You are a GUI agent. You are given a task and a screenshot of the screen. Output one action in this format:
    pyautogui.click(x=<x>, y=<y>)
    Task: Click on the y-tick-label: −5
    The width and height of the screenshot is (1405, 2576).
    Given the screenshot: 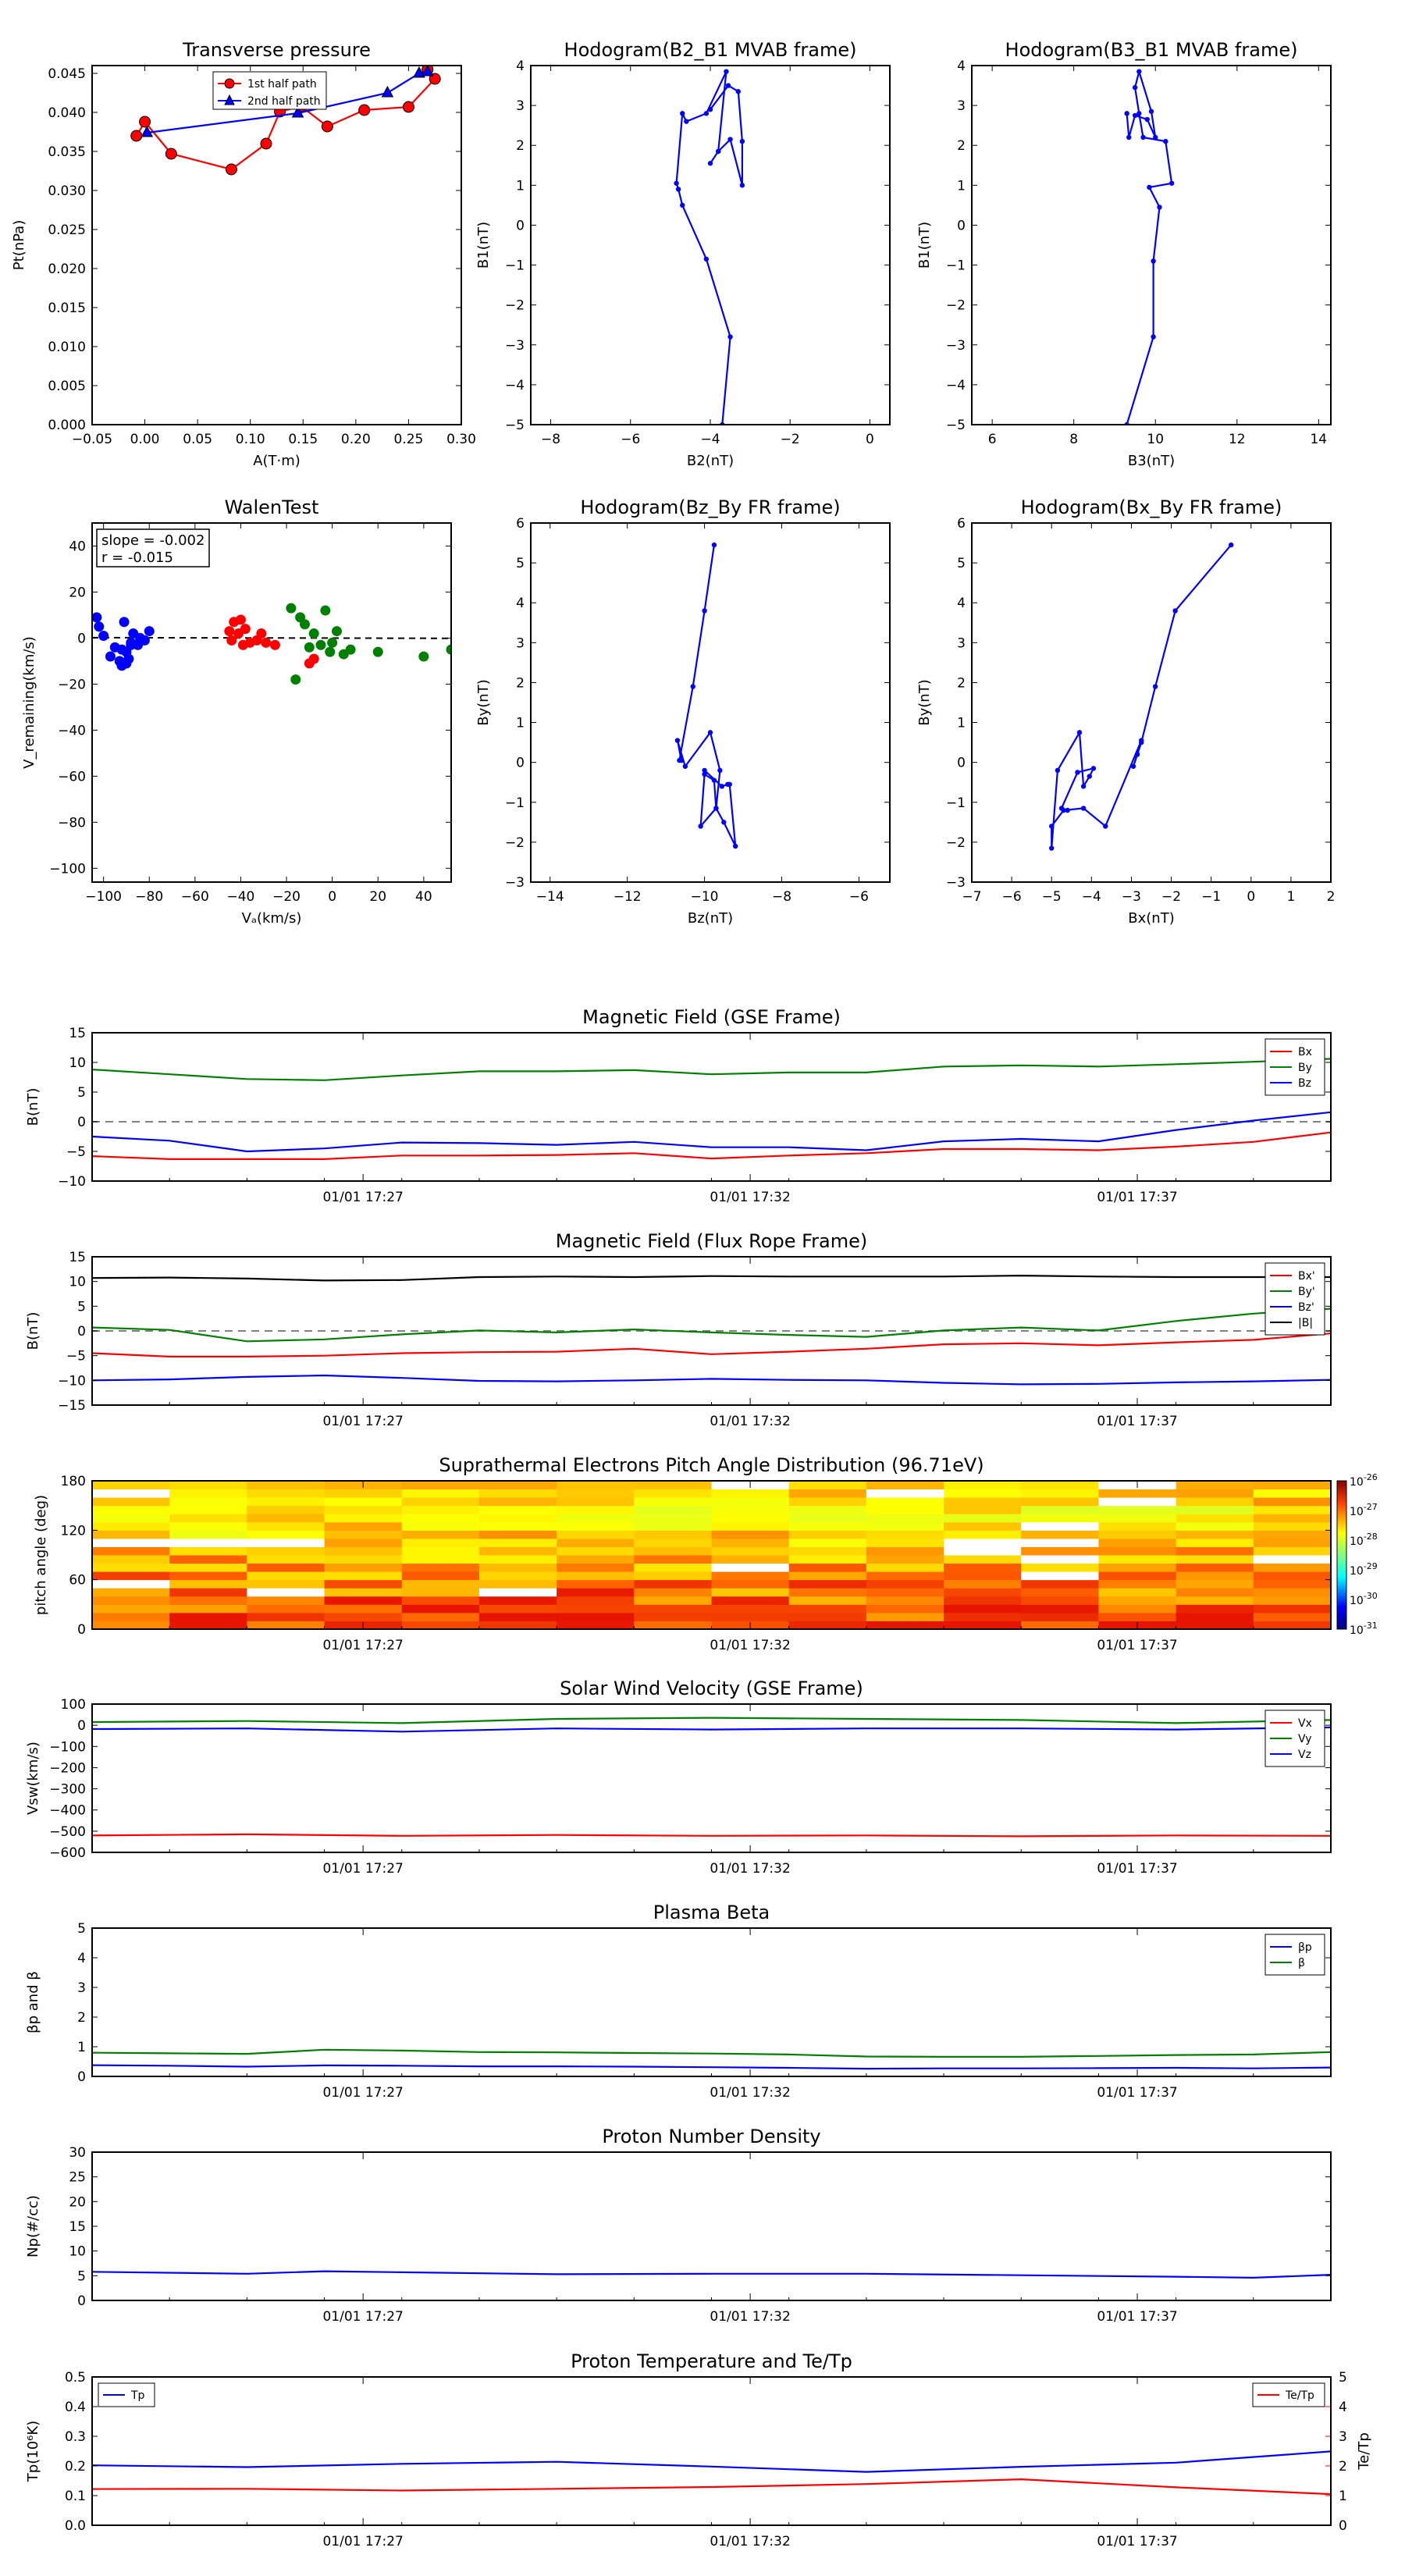 What is the action you would take?
    pyautogui.click(x=515, y=425)
    